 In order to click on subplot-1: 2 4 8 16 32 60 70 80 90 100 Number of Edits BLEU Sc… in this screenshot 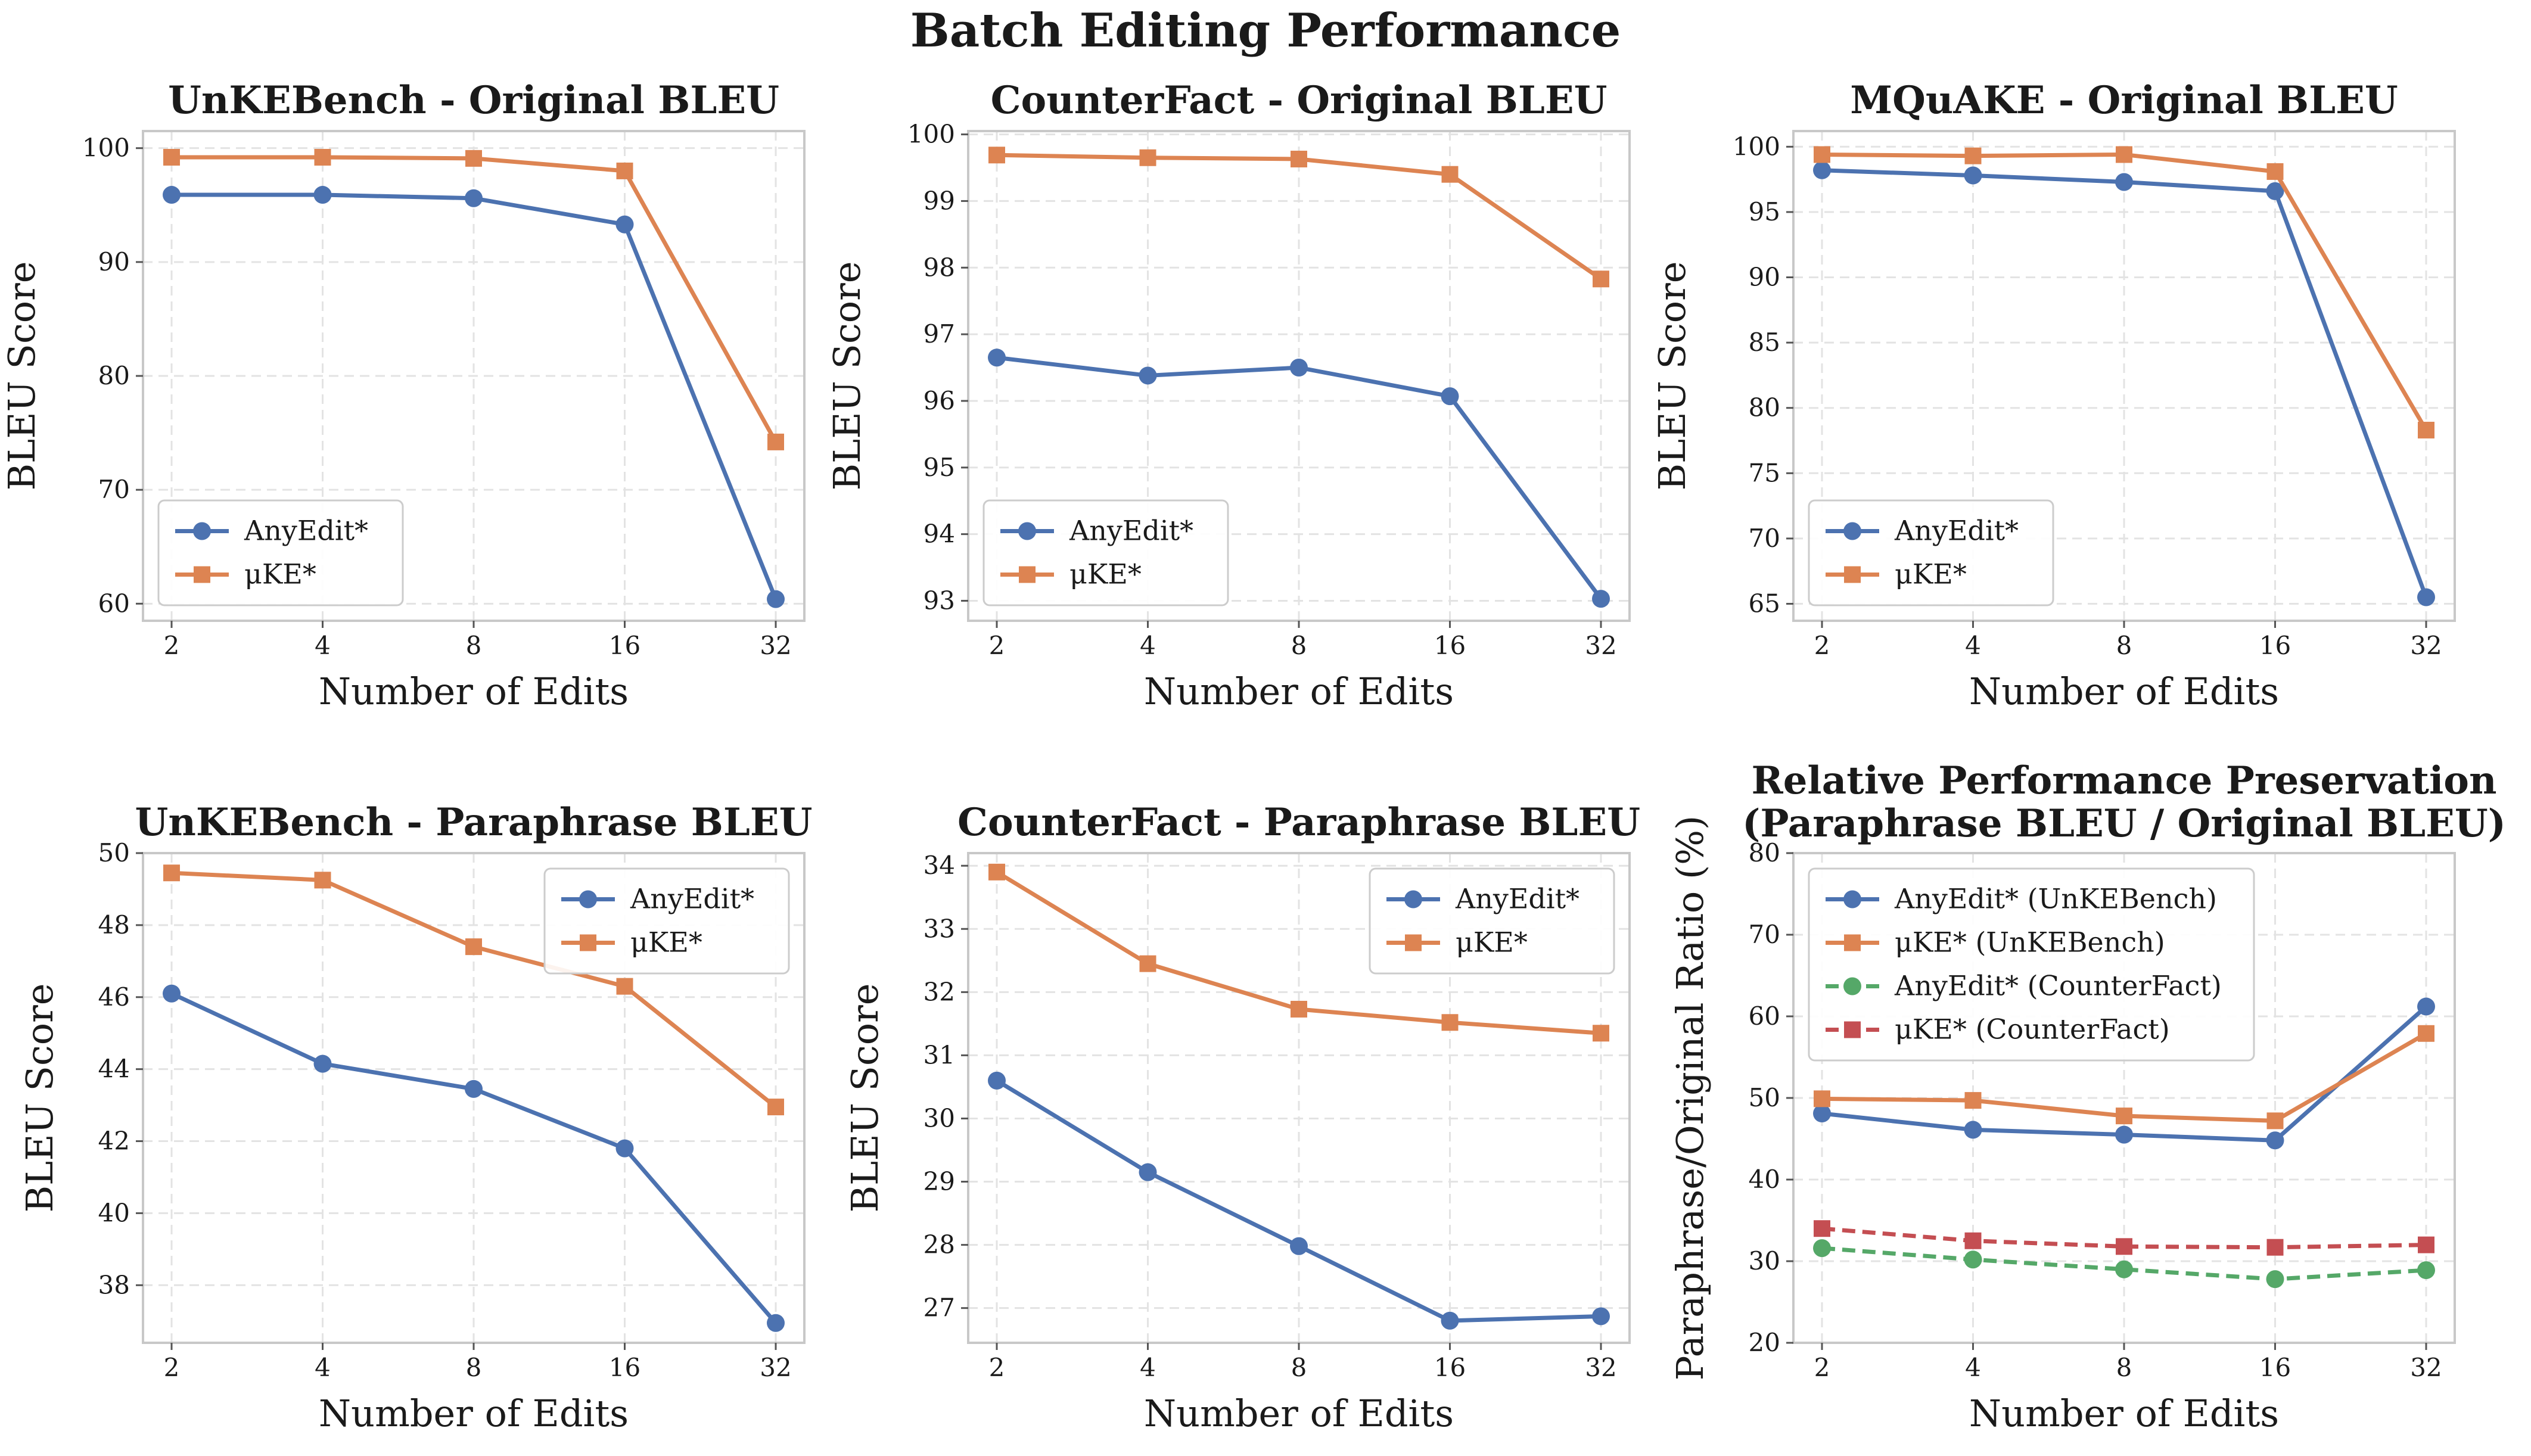, I will do `click(403, 395)`.